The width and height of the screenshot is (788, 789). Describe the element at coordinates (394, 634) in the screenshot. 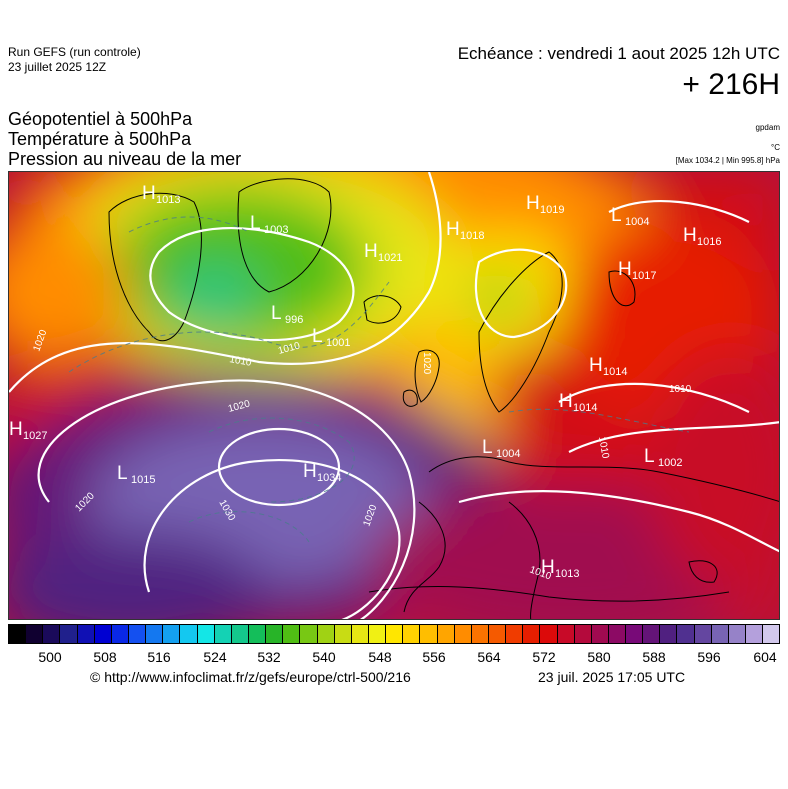

I see `colorbar` at that location.